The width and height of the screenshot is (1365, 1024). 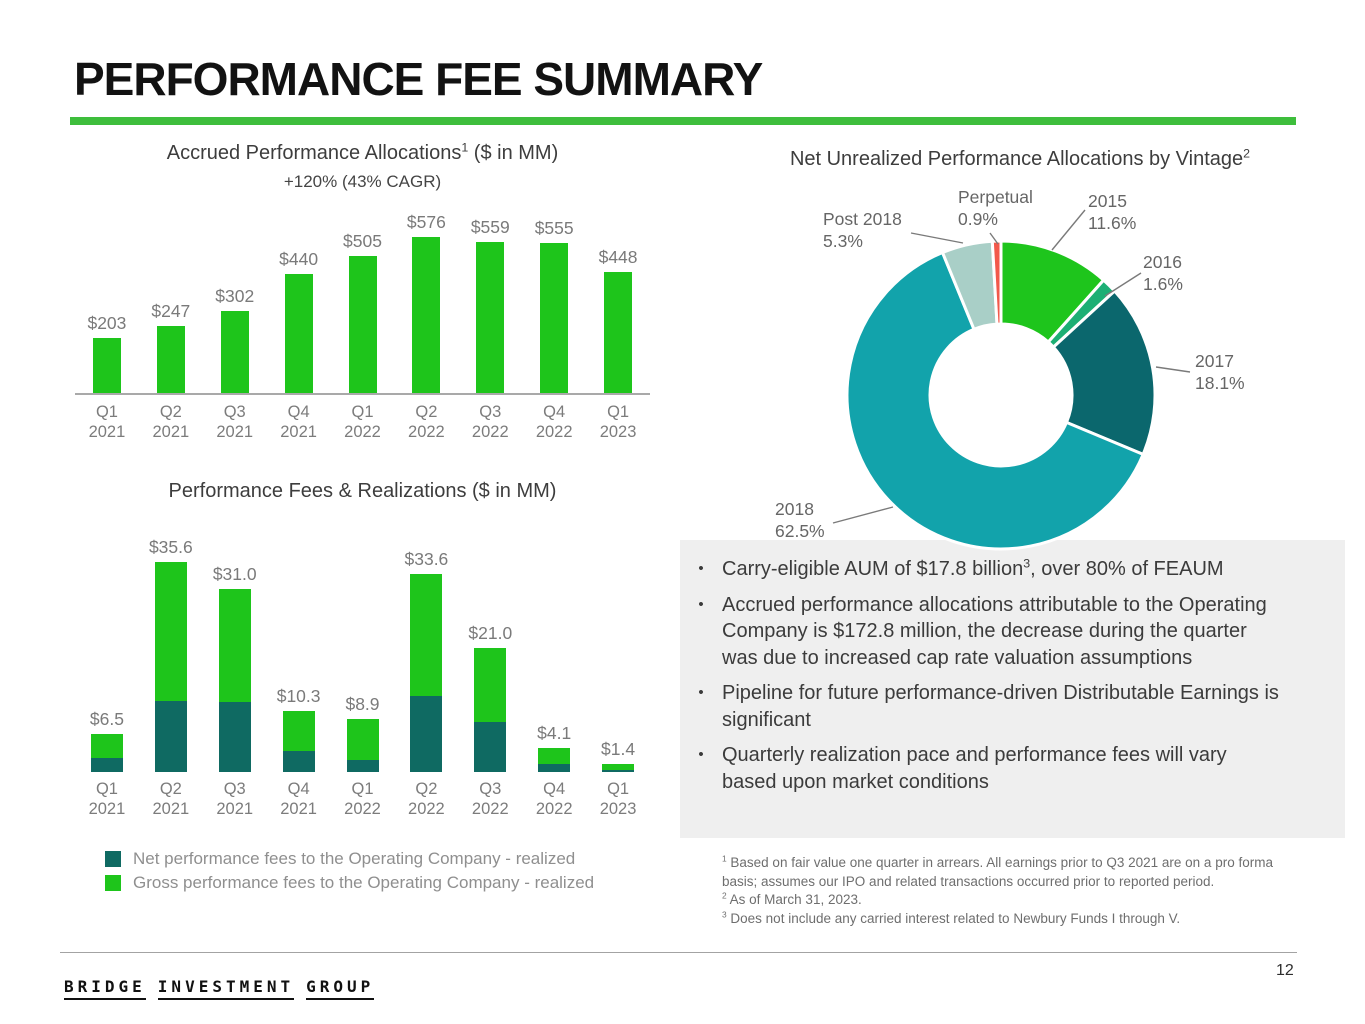 I want to click on category-label: Q1 2022, so click(x=362, y=799).